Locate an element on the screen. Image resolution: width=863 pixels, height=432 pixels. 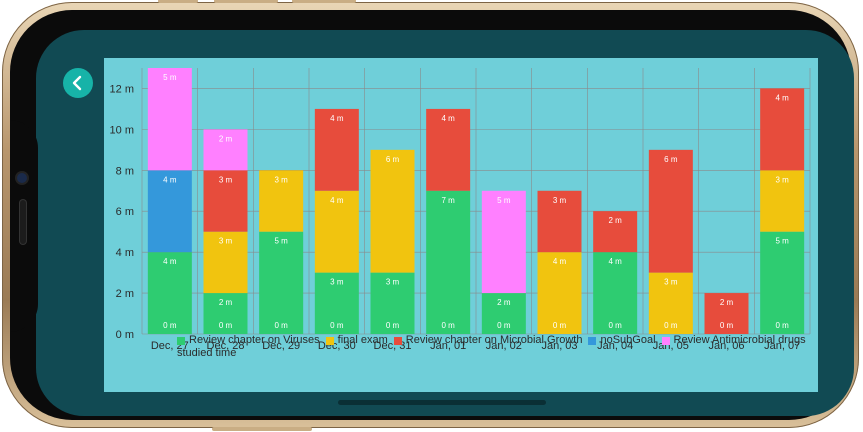
y-tick-label: 12 m is located at coordinates (122, 89).